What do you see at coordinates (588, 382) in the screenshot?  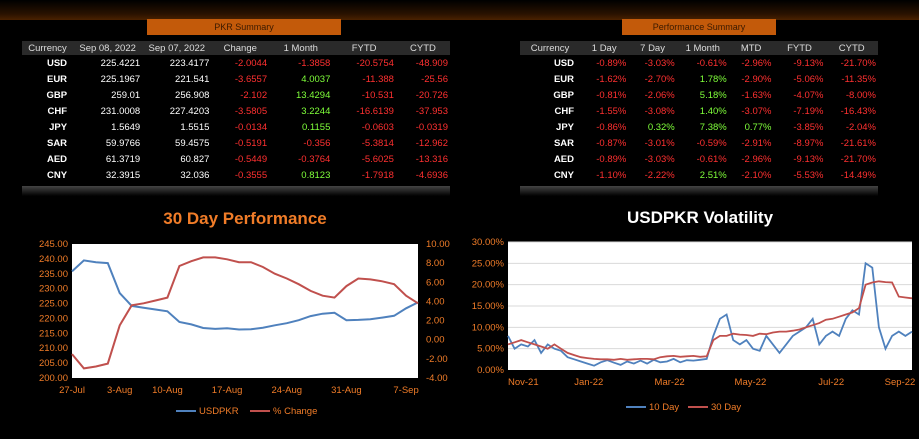 I see `x-tick-label: Jan-22` at bounding box center [588, 382].